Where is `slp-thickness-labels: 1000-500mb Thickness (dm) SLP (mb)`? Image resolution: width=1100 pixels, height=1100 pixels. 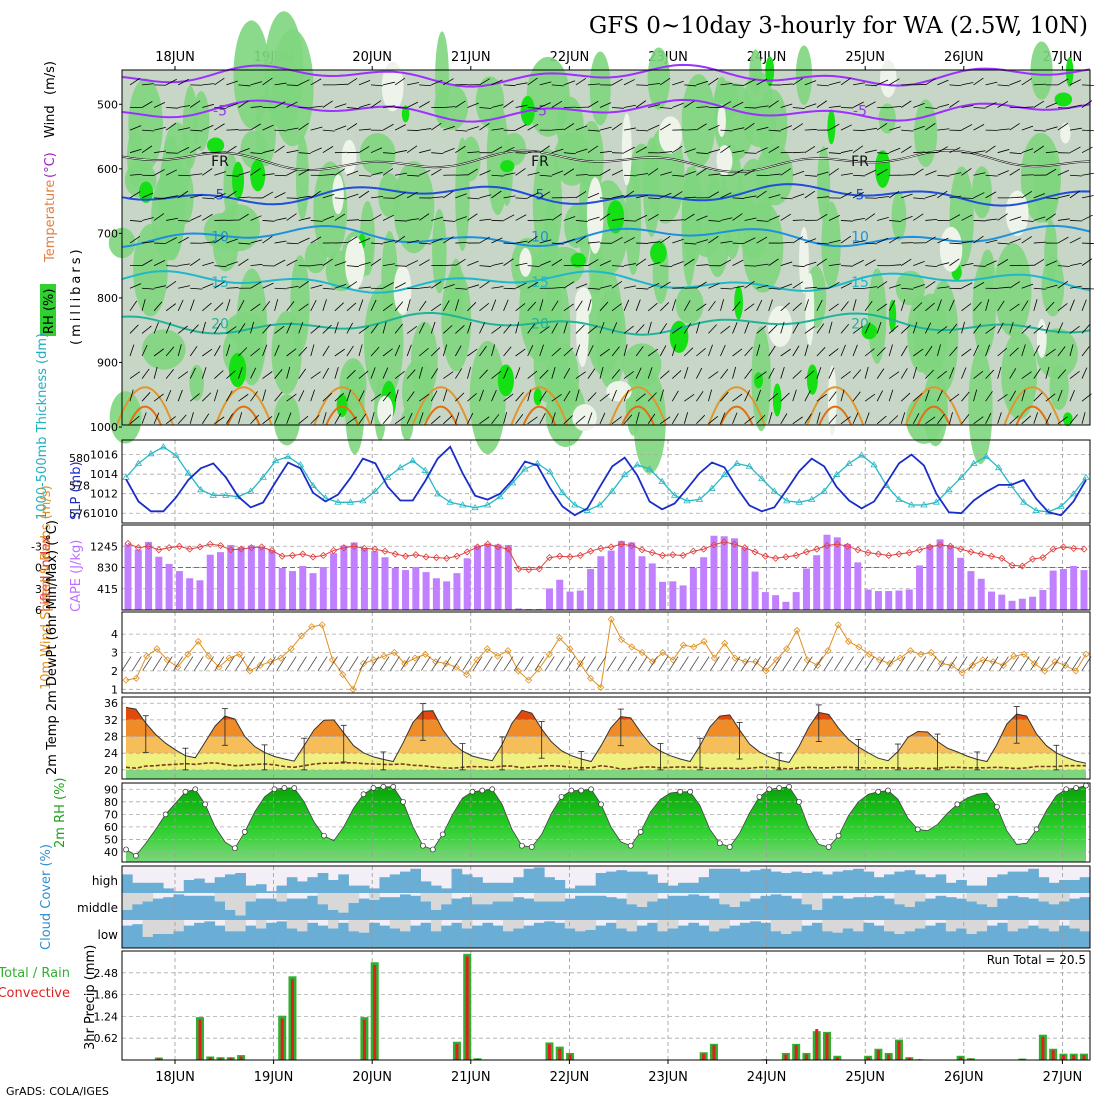
slp-thickness-labels: 1000-500mb Thickness (dm) SLP (mb) is located at coordinates (59, 426).